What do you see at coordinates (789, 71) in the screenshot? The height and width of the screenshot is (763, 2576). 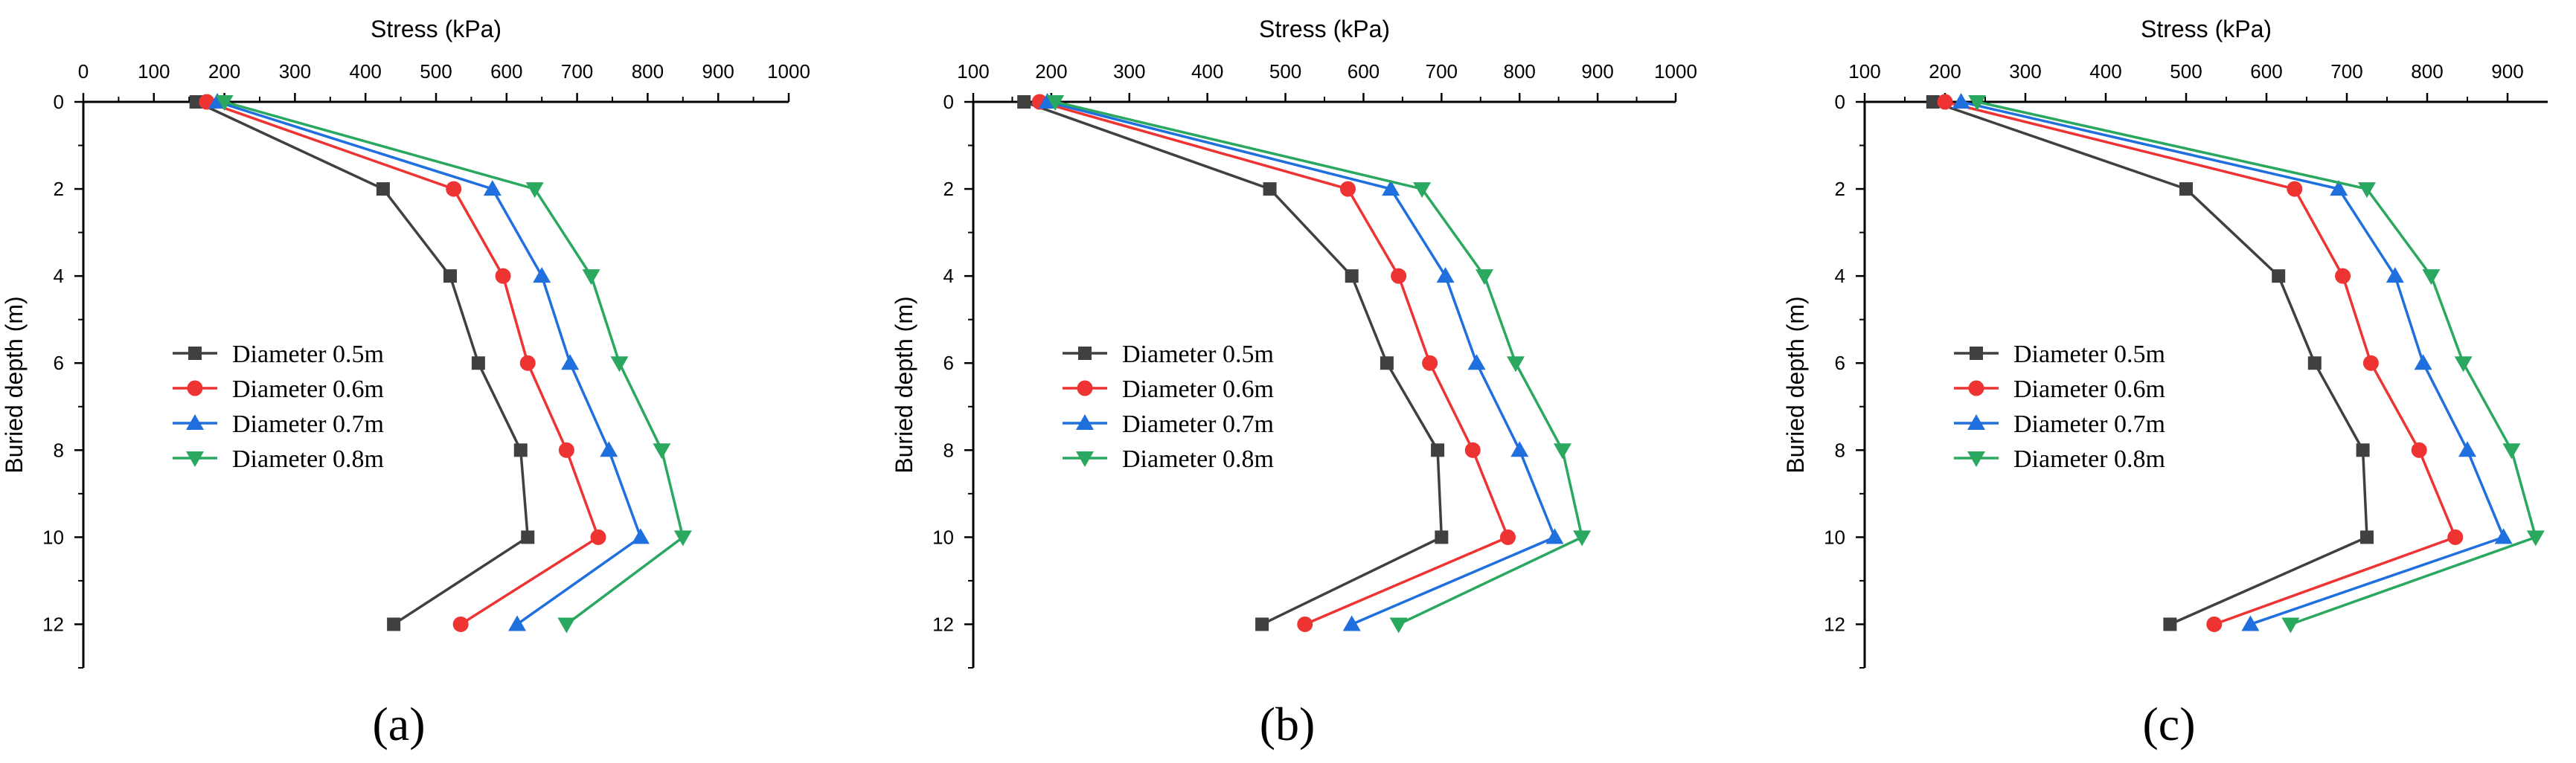 I see `x-tick-label: 1000` at bounding box center [789, 71].